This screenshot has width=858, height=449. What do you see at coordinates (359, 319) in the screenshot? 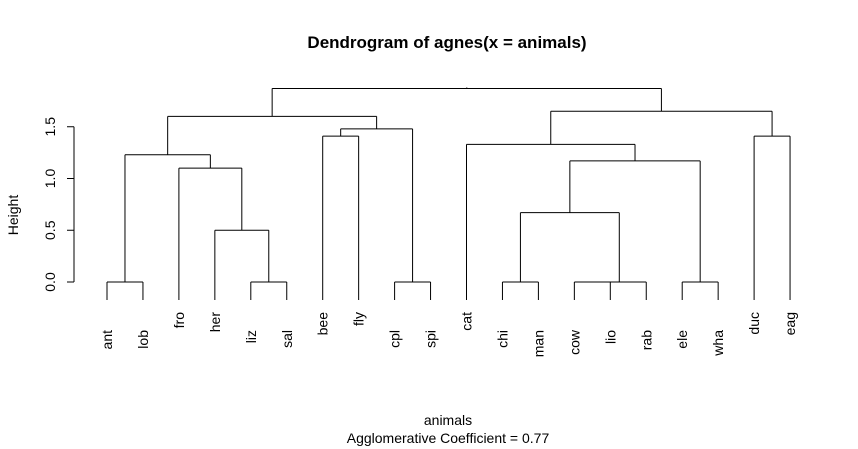
I see `leaf-label-fly: fly` at bounding box center [359, 319].